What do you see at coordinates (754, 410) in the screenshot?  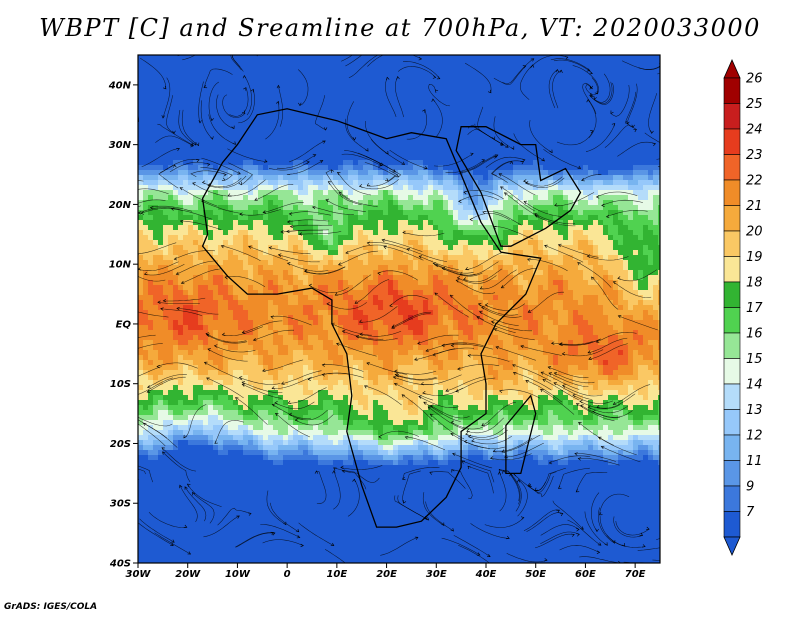 I see `colorbar-label: 13` at bounding box center [754, 410].